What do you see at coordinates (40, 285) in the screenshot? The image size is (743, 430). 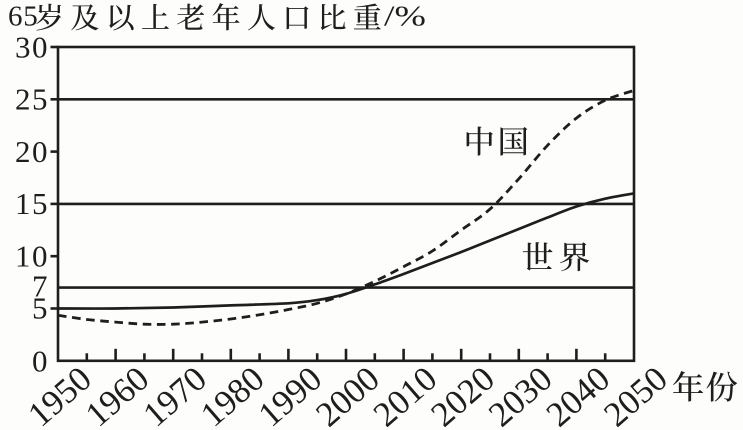 I see `svg-text: 7` at bounding box center [40, 285].